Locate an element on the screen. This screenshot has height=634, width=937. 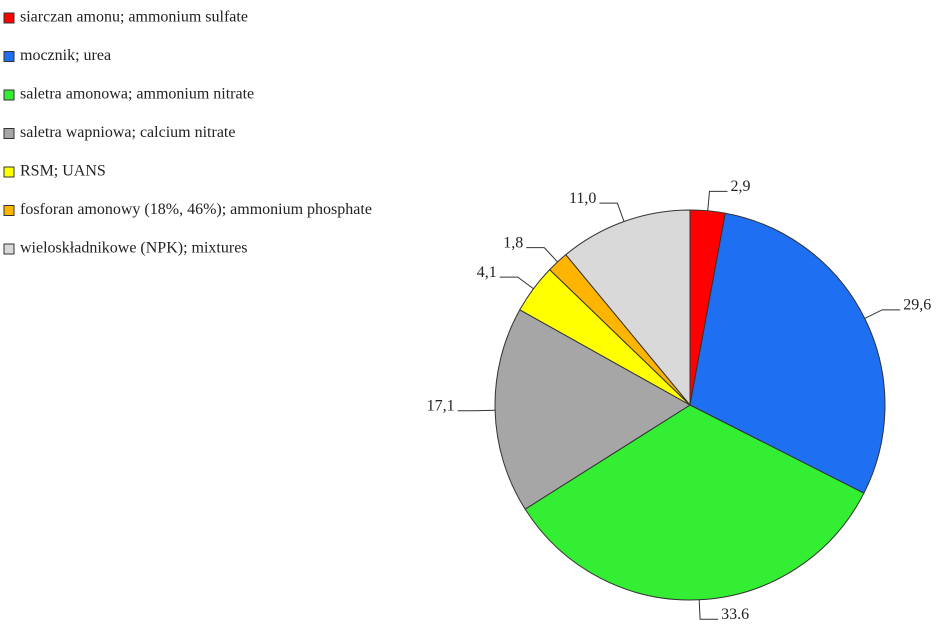
legend-label: saletra wapniowa; calcium nitrate is located at coordinates (127, 132).